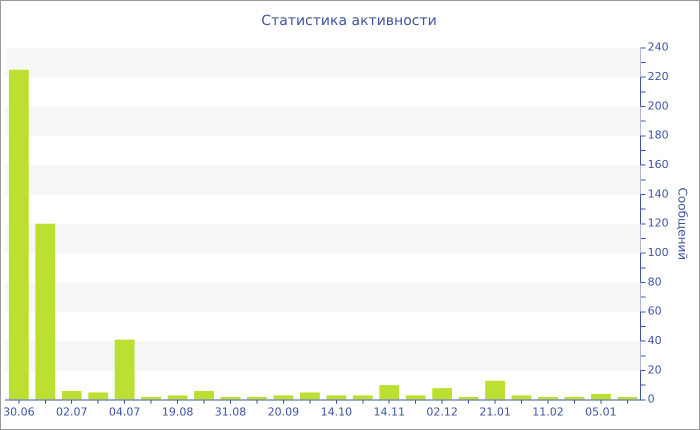 Image resolution: width=700 pixels, height=430 pixels. What do you see at coordinates (495, 411) in the screenshot?
I see `x-tick-label: 21.01` at bounding box center [495, 411].